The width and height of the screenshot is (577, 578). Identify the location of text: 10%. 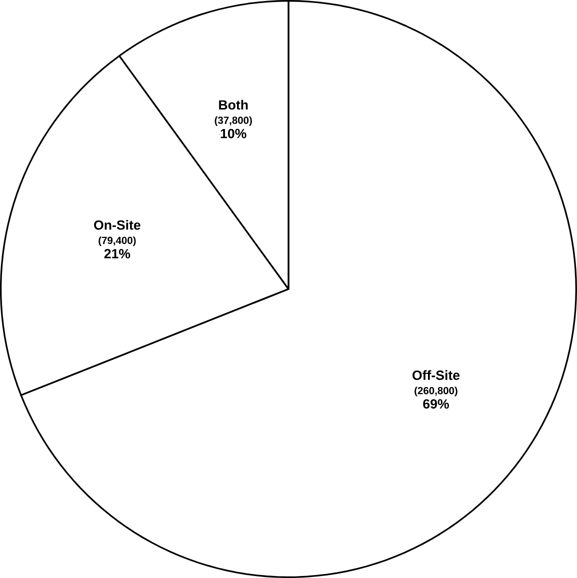
(233, 133).